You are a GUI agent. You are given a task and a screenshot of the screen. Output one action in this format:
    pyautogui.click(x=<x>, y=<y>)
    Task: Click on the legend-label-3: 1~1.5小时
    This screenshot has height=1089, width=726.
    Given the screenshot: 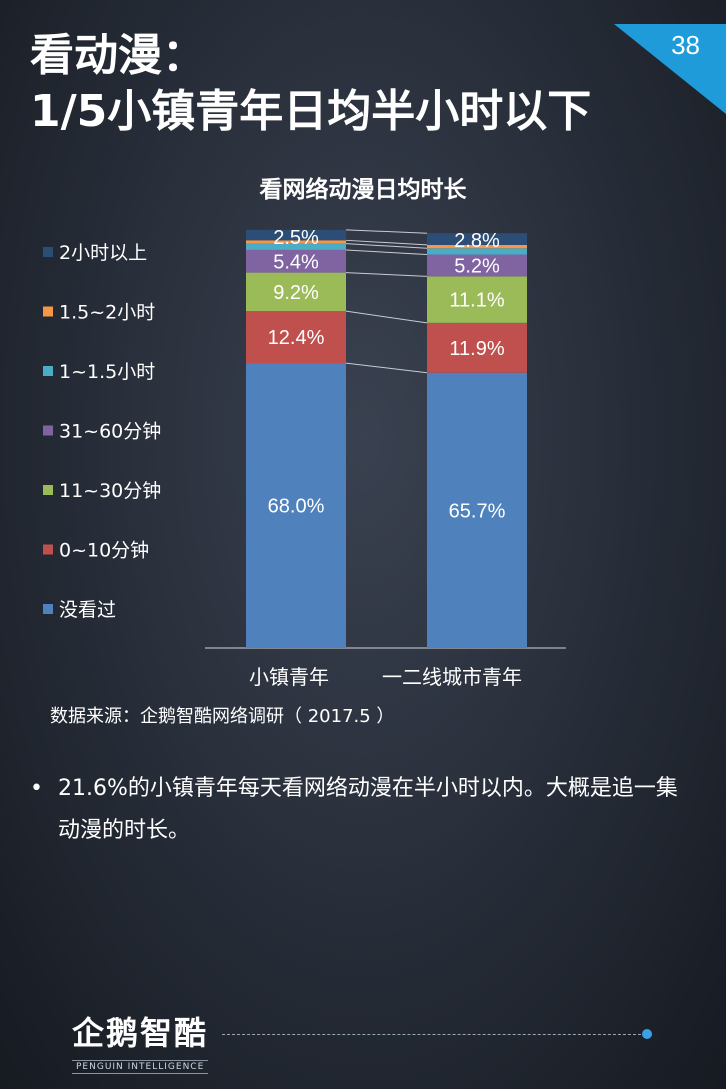 What is the action you would take?
    pyautogui.click(x=107, y=372)
    